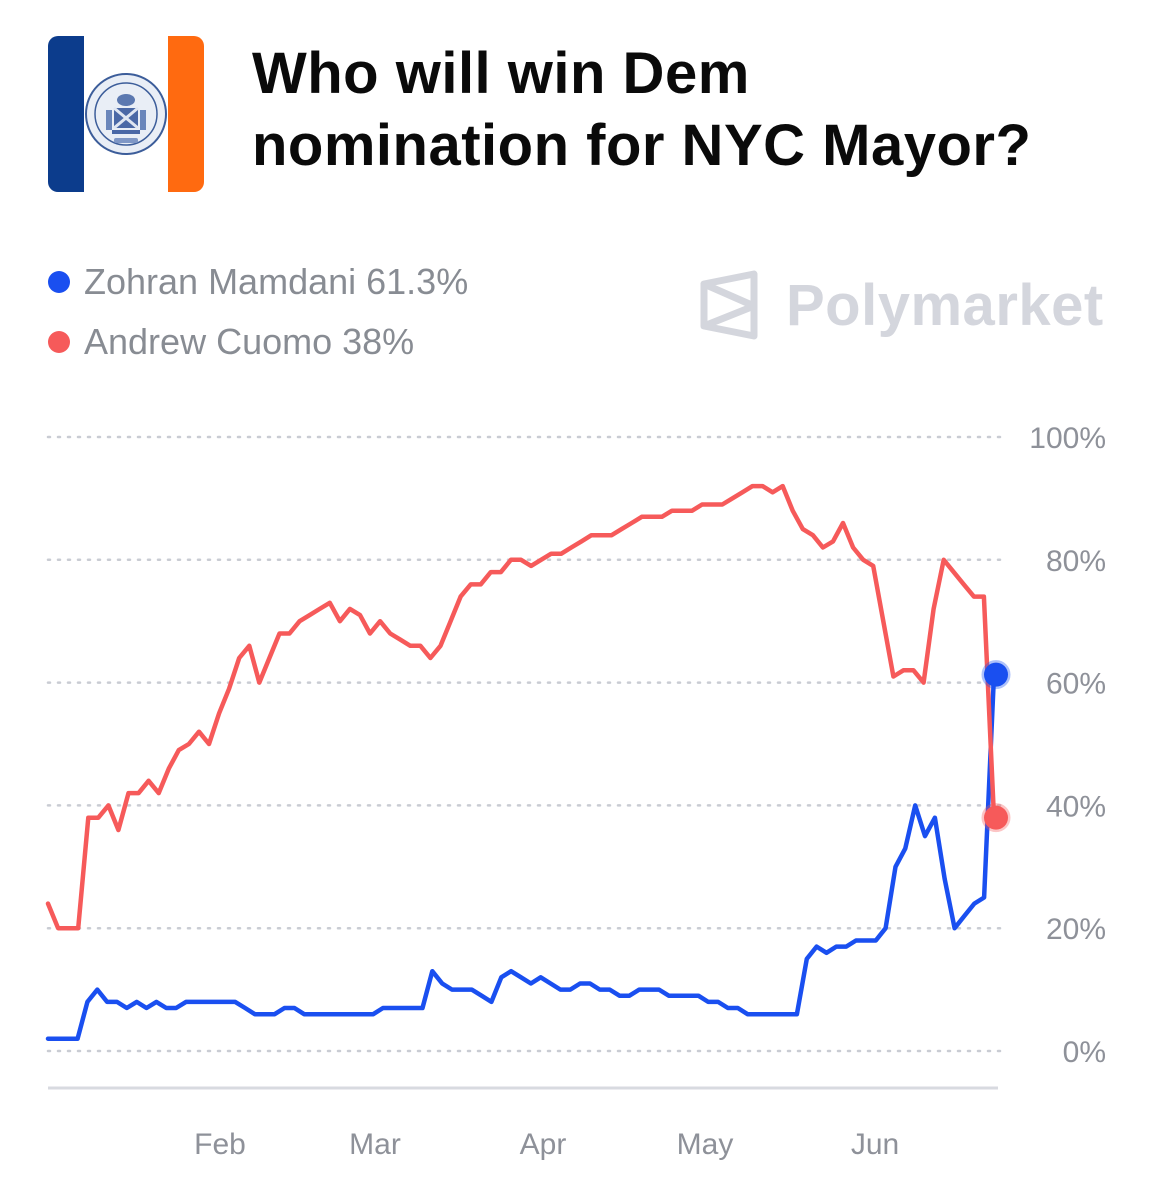 Image resolution: width=1169 pixels, height=1181 pixels. What do you see at coordinates (1076, 929) in the screenshot?
I see `y-tick-label: 20%` at bounding box center [1076, 929].